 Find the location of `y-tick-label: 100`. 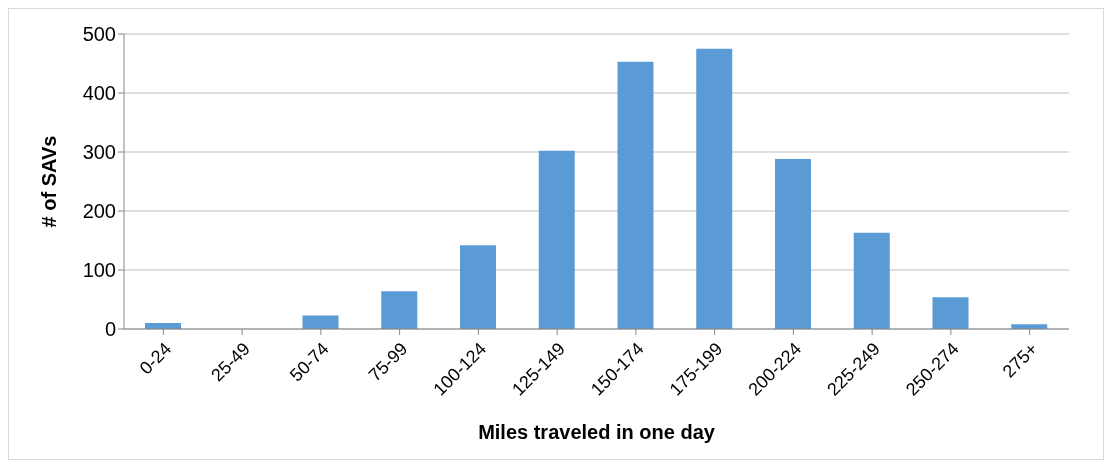

y-tick-label: 100 is located at coordinates (99, 270).